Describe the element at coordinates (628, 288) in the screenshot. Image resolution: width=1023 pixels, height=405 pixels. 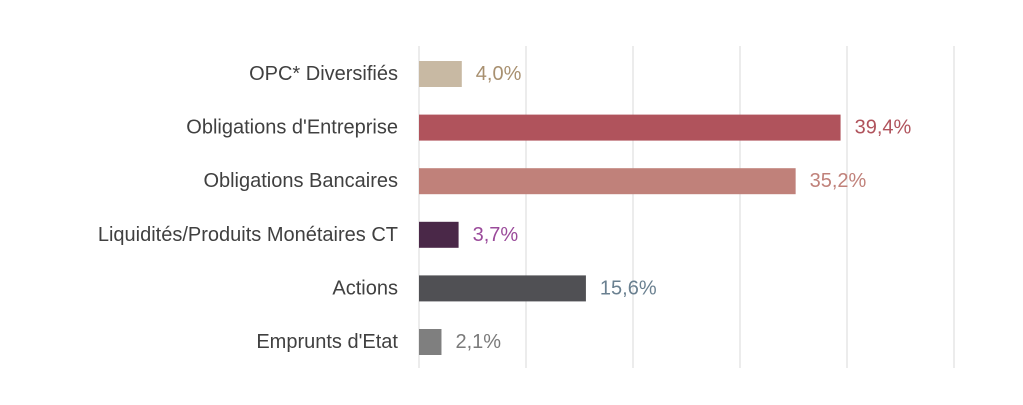
I see `value-label-4: 15,6%` at that location.